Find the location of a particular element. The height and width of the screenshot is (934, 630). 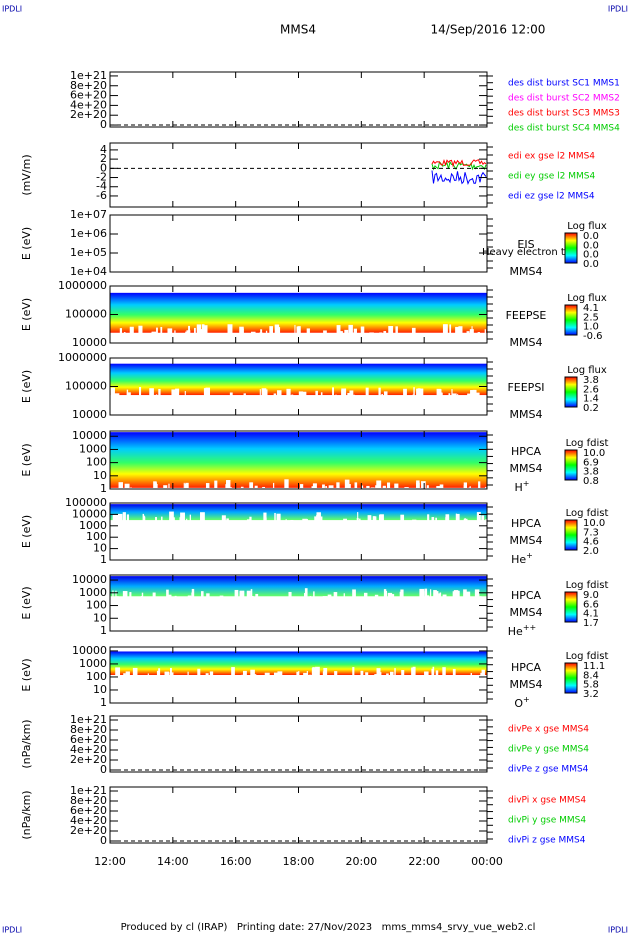

colorbar-label: 3.8 is located at coordinates (591, 380).